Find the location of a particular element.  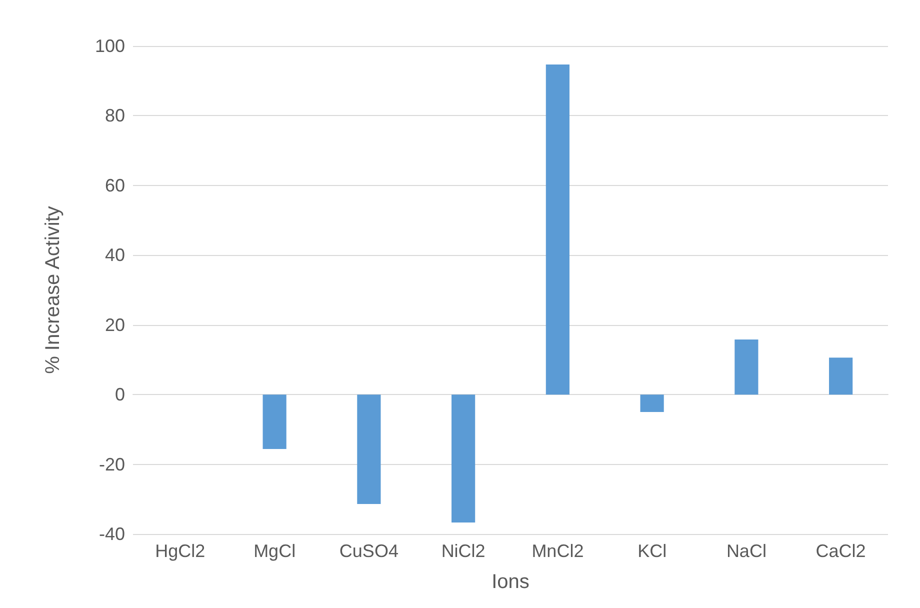

x-tick-label: HgCl2 is located at coordinates (180, 551).